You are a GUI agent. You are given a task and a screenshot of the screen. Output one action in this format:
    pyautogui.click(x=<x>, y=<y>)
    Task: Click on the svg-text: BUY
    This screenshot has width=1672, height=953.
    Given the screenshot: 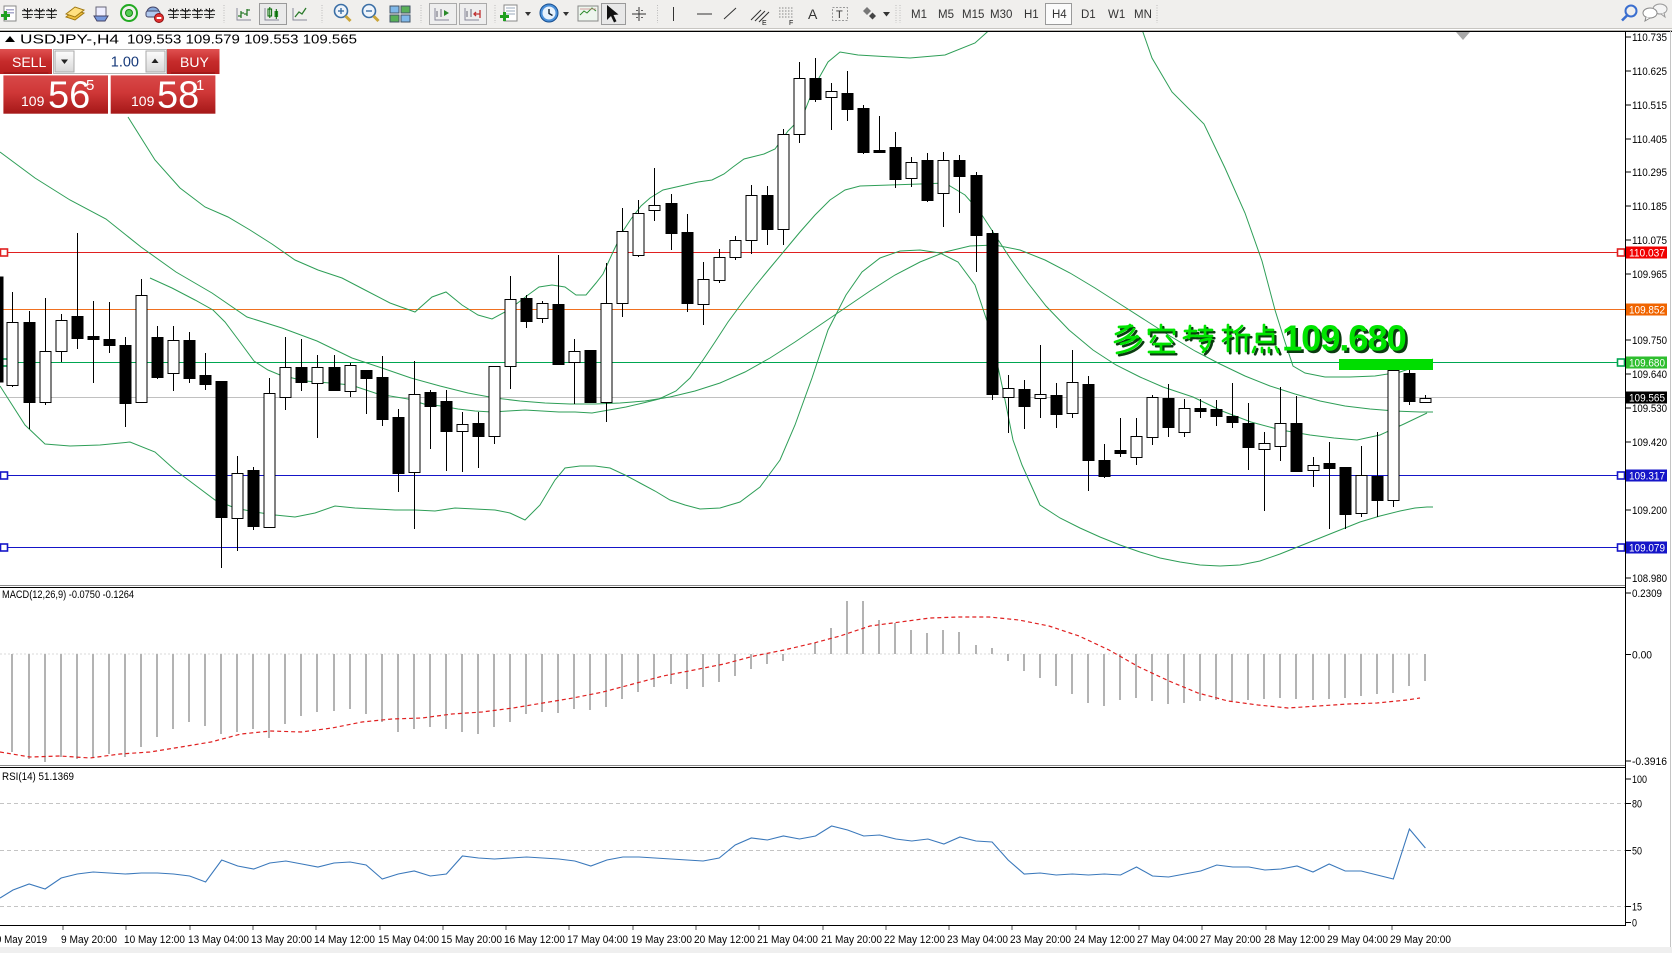 What is the action you would take?
    pyautogui.click(x=194, y=62)
    